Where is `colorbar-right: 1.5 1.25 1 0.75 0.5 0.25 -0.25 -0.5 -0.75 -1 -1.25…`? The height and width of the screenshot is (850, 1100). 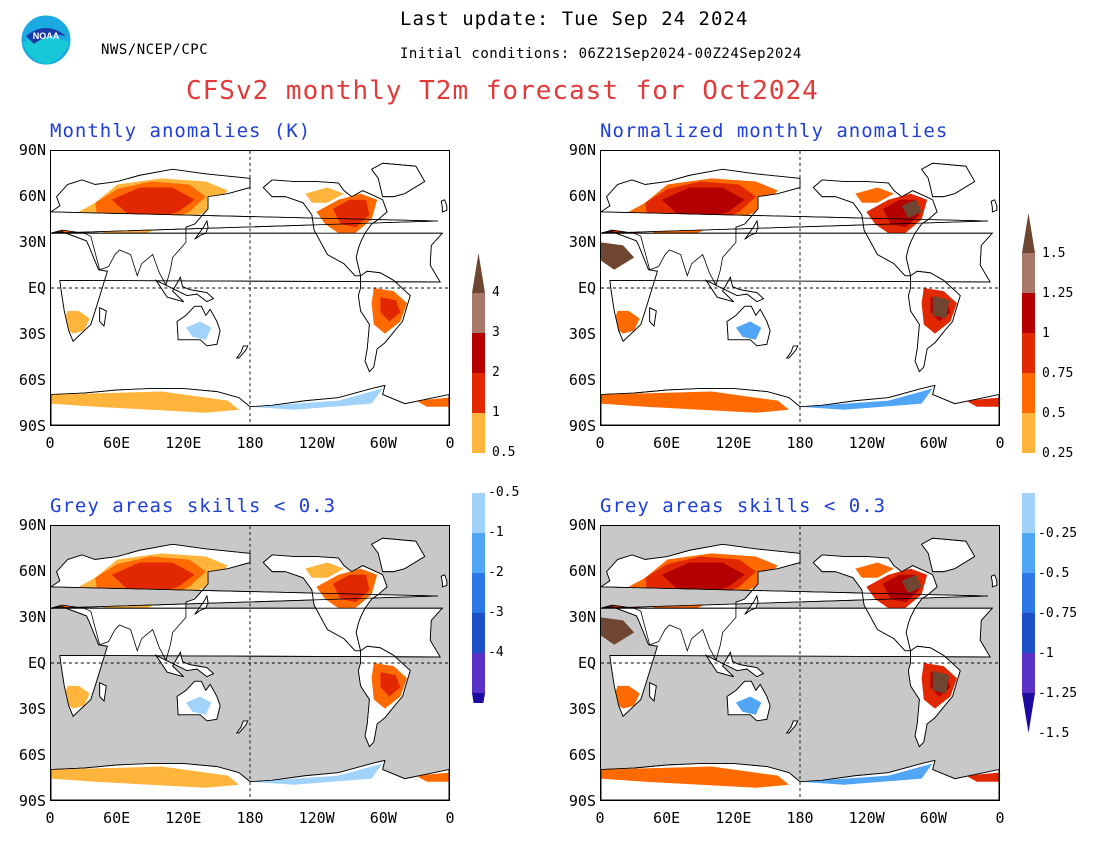
colorbar-right: 1.5 1.25 1 0.75 0.5 0.25 -0.25 -0.5 -0.75 -1 -1.25… is located at coordinates (1060, 478).